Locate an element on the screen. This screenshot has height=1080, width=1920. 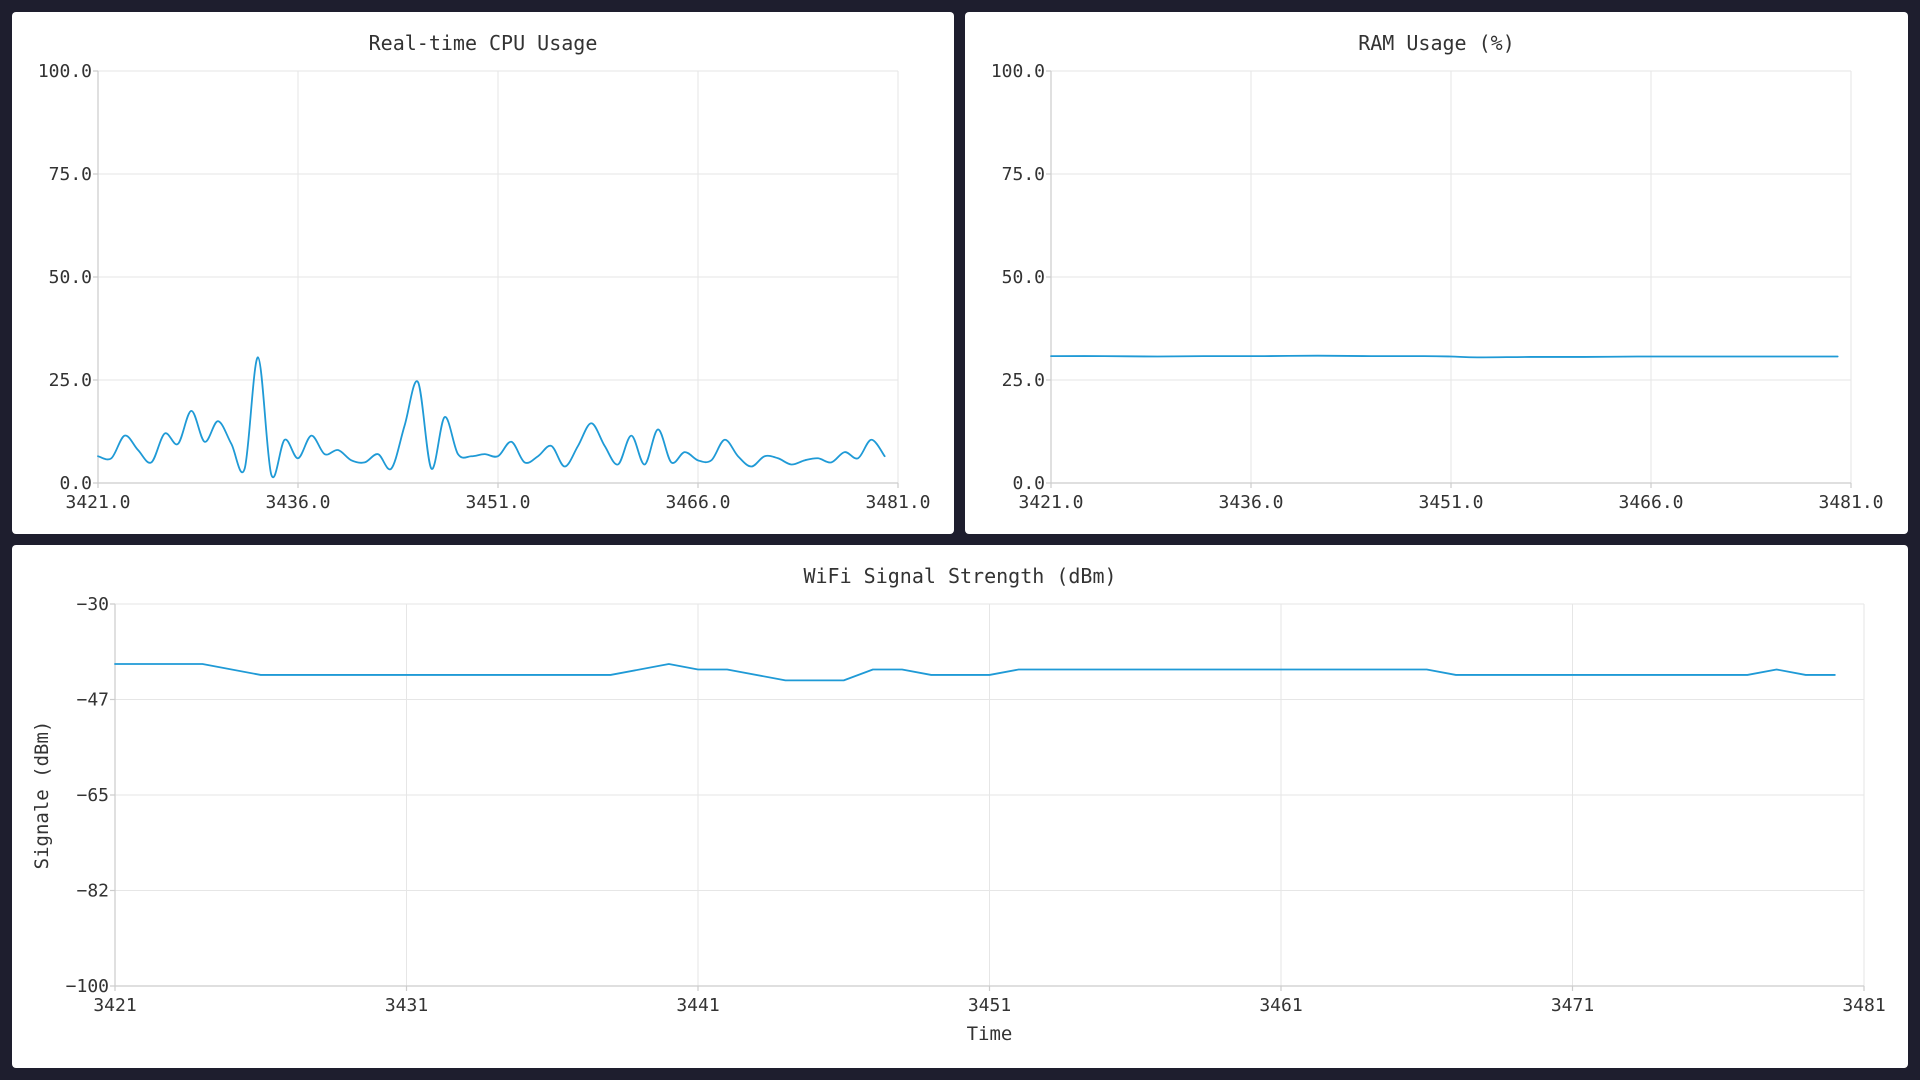
wifi-y-tick-label: −30 is located at coordinates (92, 604).